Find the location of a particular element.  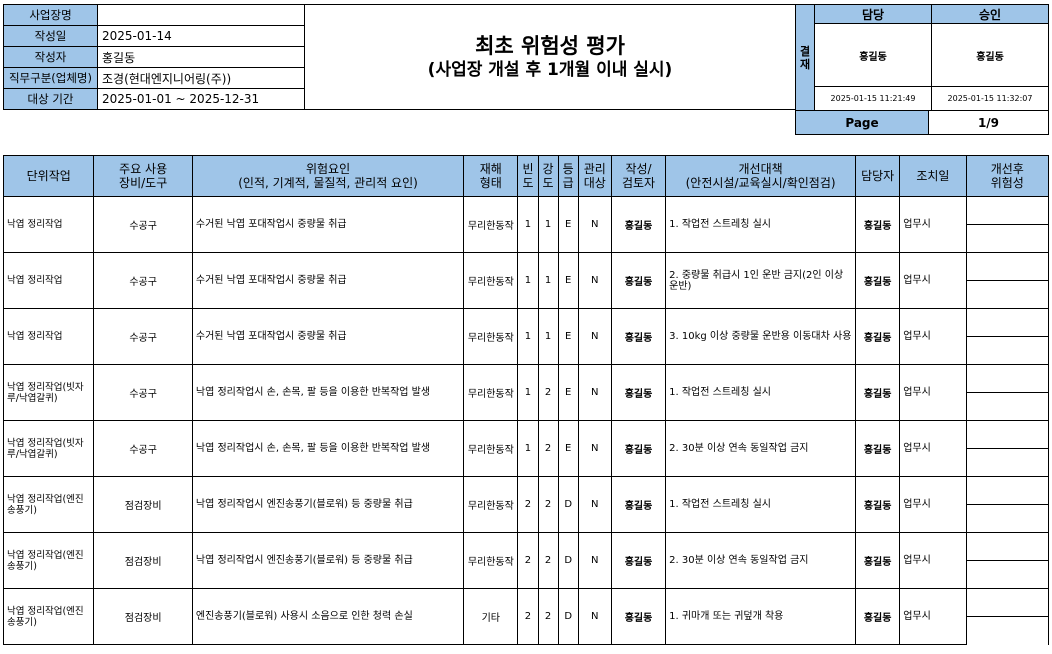

title-box: 최초 위험성 평가 (사업장 개설 후 1개월 이내 실시) is located at coordinates (550, 57).